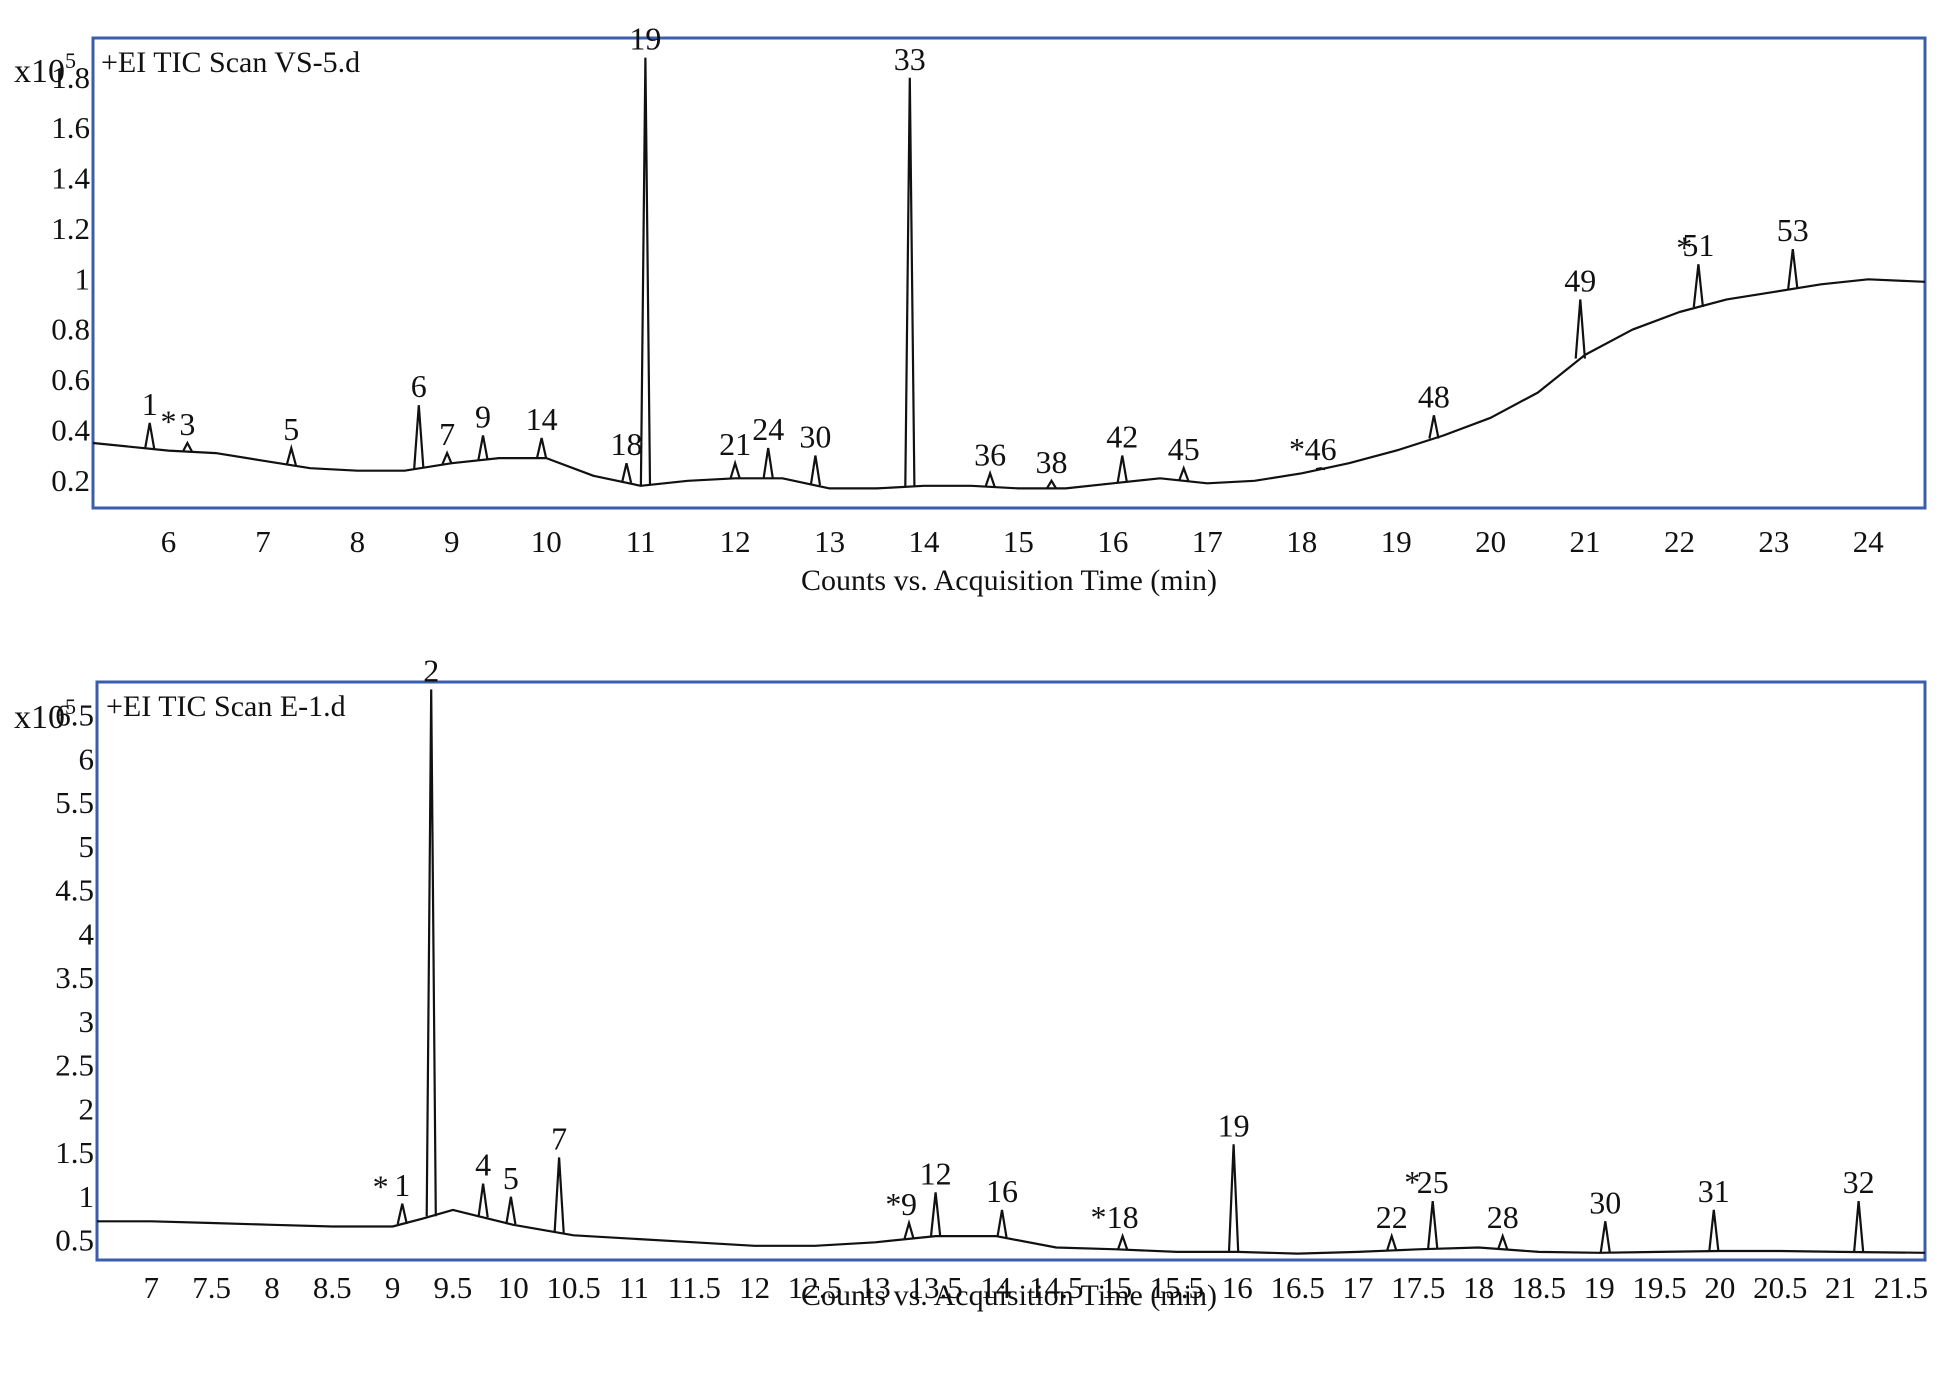 This screenshot has height=1374, width=1943. What do you see at coordinates (1503, 1217) in the screenshot?
I see `peak-label: 28` at bounding box center [1503, 1217].